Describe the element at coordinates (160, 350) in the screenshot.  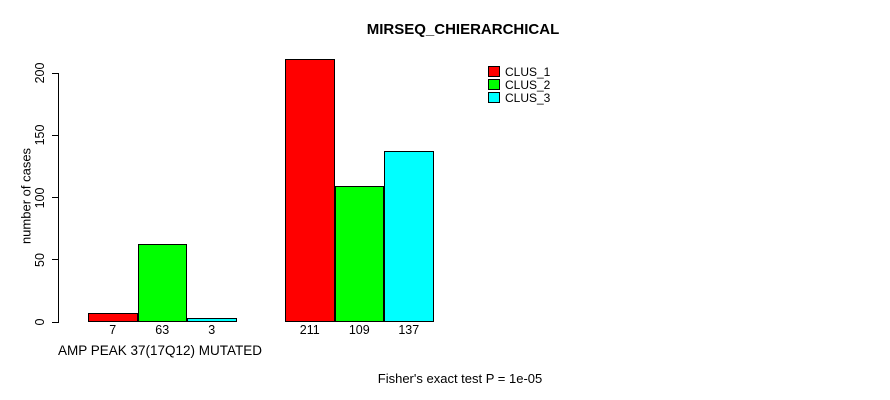
I see `x-axis-category-label: AMP PEAK 37(17Q12) MUTATED` at that location.